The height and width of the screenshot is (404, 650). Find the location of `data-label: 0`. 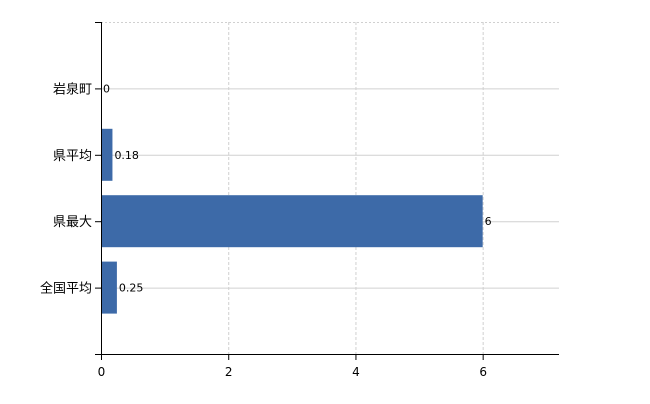

data-label: 0 is located at coordinates (106, 88).